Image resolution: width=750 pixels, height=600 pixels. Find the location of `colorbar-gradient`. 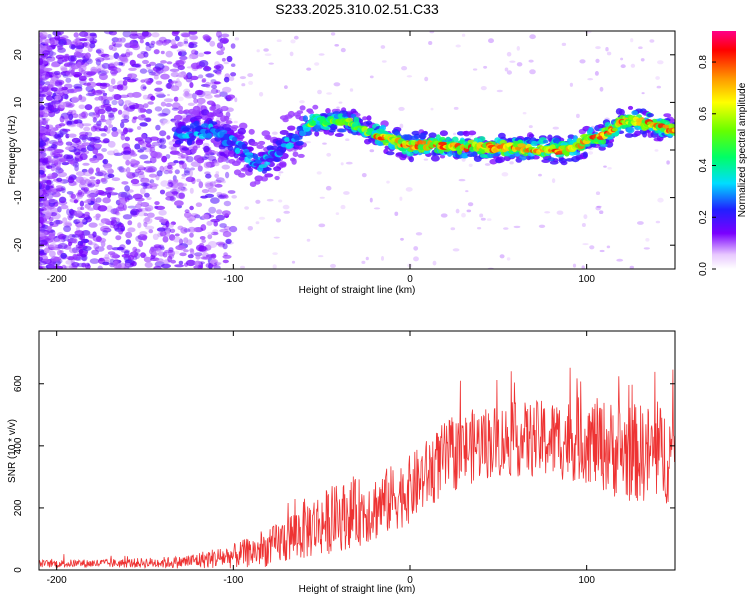

colorbar-gradient is located at coordinates (724, 150).